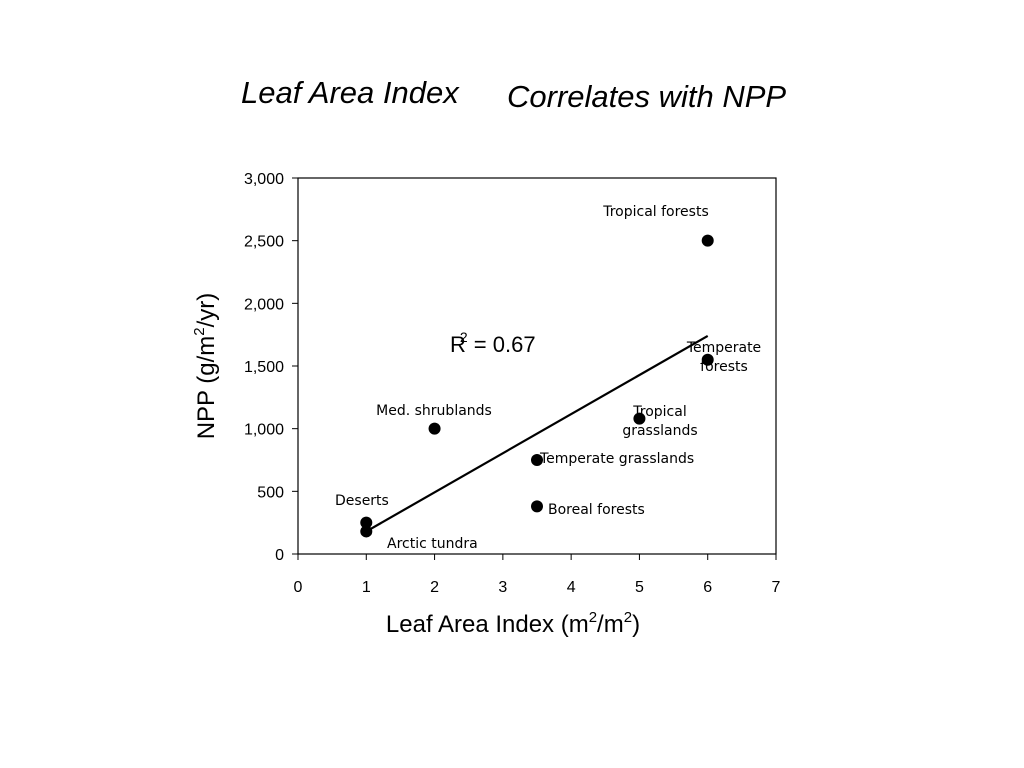  Describe the element at coordinates (593, 617) in the screenshot. I see `x-axis-title-sup-1: 2` at that location.